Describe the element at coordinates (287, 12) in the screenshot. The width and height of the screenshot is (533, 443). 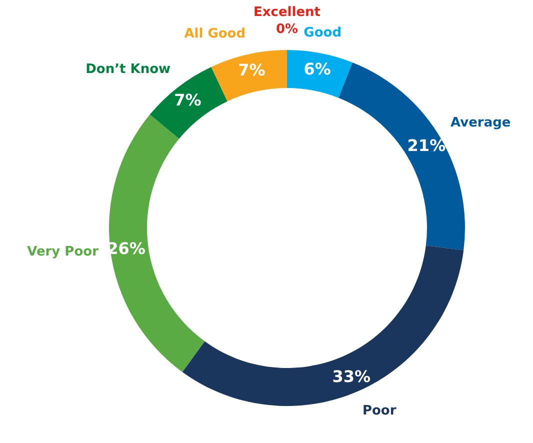
I see `category-label: Excellent` at that location.